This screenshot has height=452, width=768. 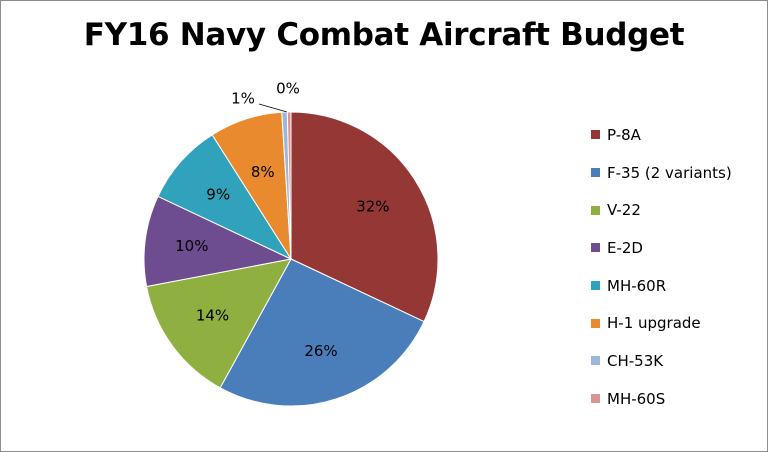 I want to click on data-label-f-35-2-variants: 26%, so click(x=320, y=351).